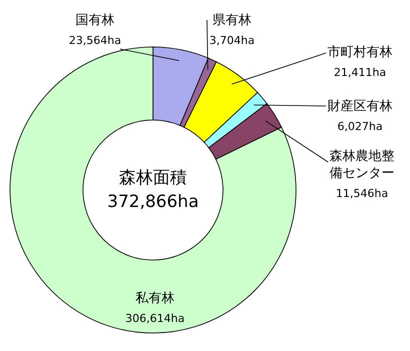 This screenshot has height=351, width=410. What do you see at coordinates (360, 72) in the screenshot?
I see `data-label: 21,411ha` at bounding box center [360, 72].